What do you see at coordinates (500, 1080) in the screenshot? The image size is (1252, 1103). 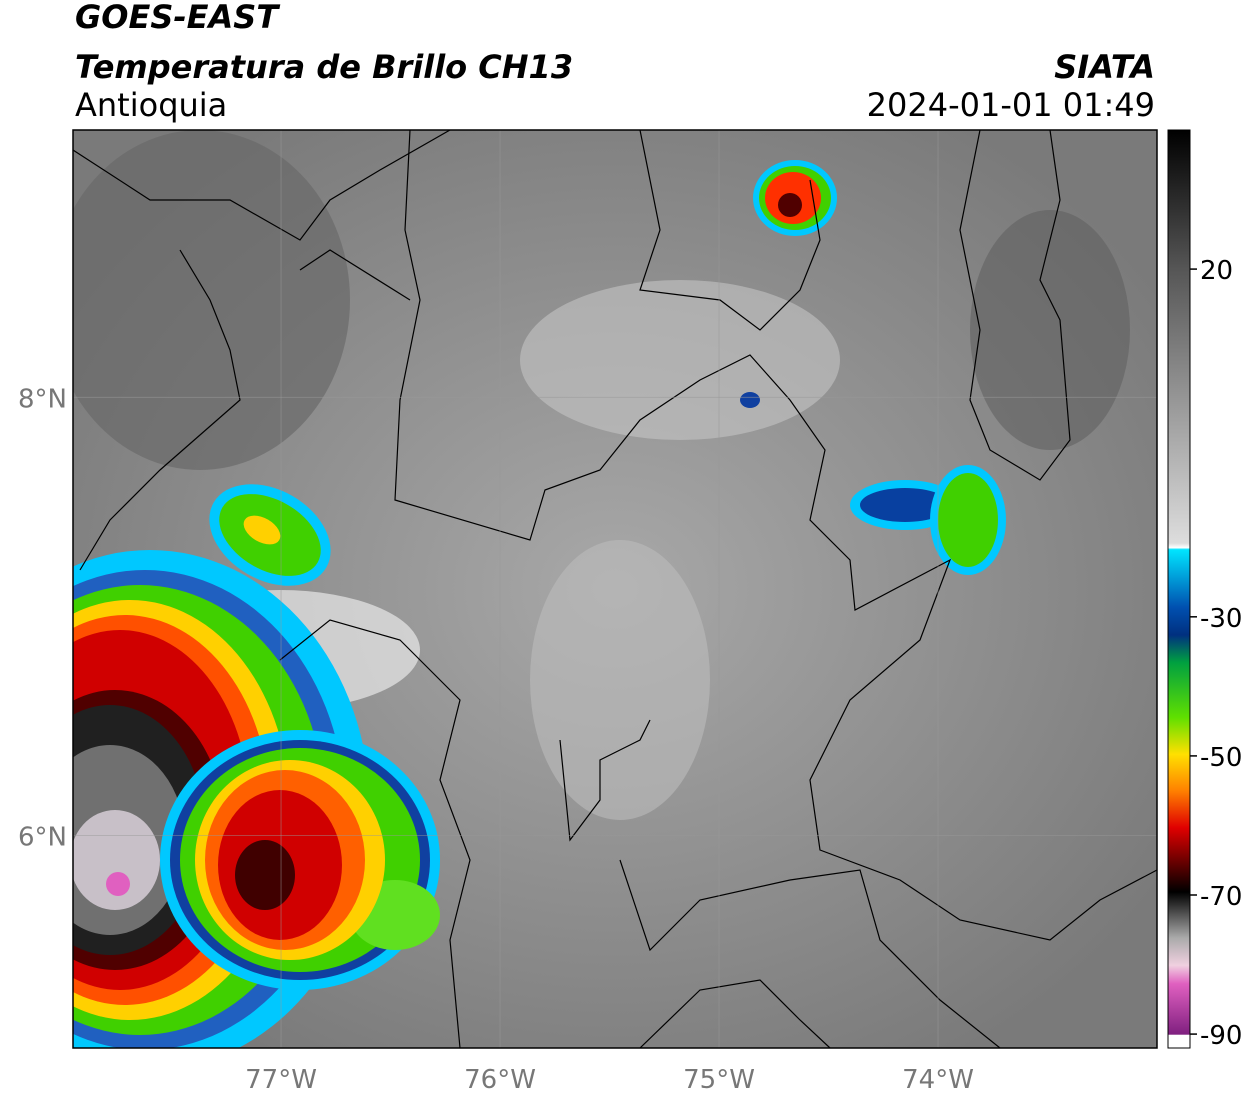 I see `x-tick-label: 76°W` at bounding box center [500, 1080].